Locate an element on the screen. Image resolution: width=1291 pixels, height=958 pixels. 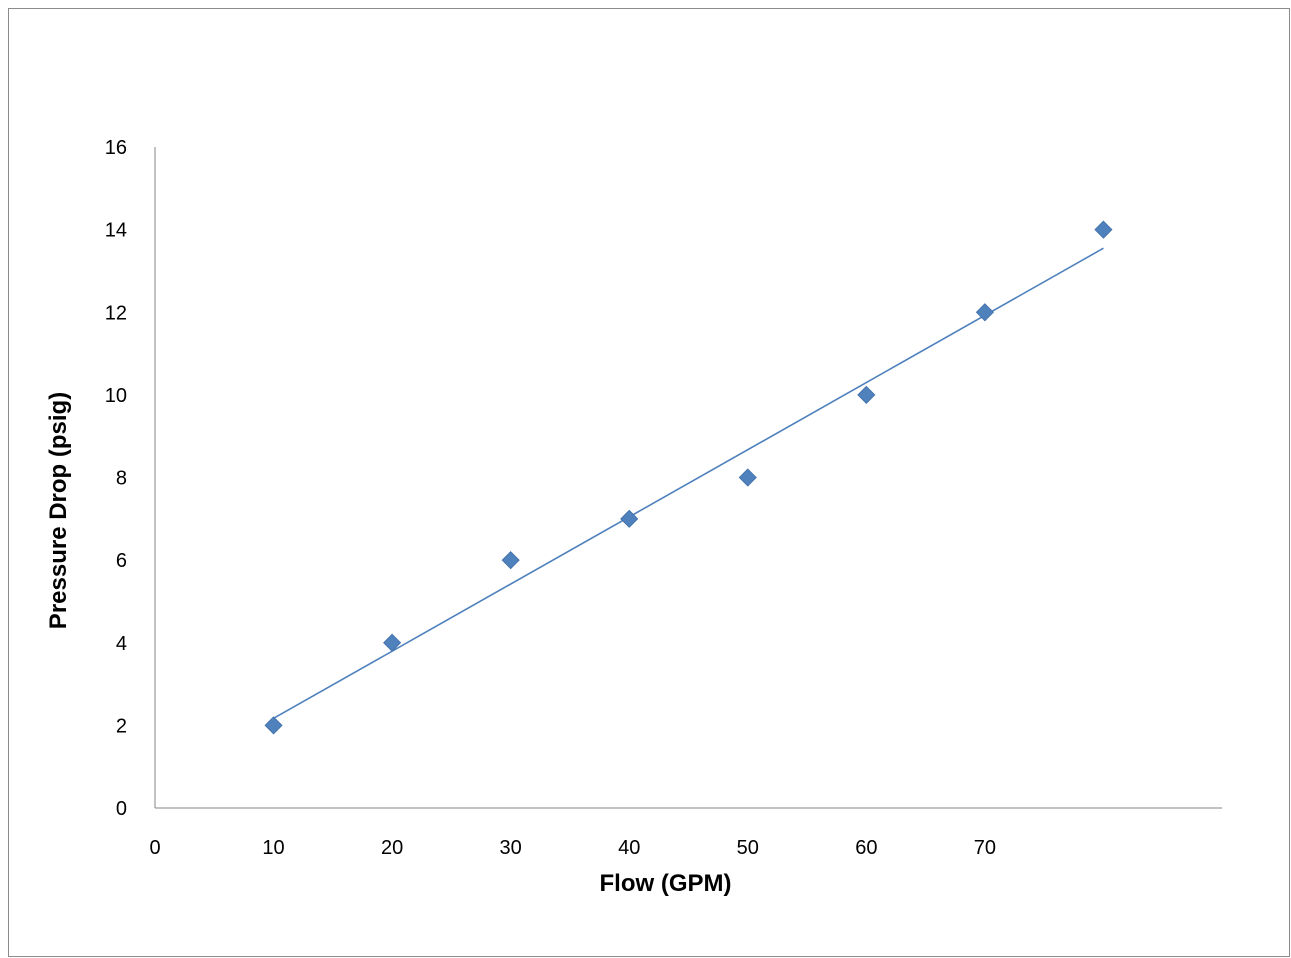
x-tick-label: 20 is located at coordinates (392, 848).